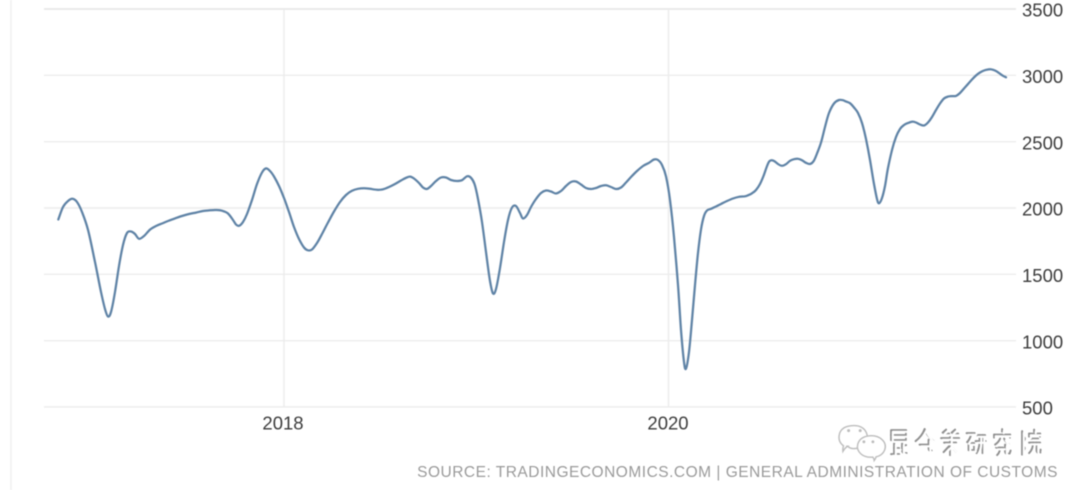 The width and height of the screenshot is (1080, 490). Describe the element at coordinates (1042, 10) in the screenshot. I see `svg-text: 3500` at that location.